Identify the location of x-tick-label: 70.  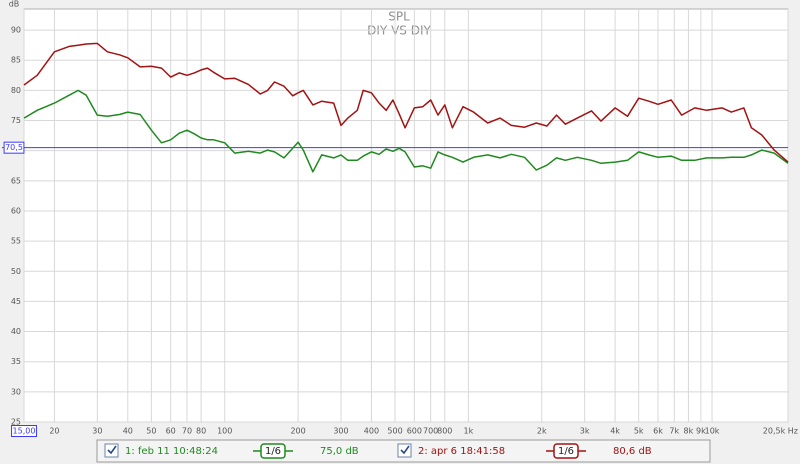
(187, 431).